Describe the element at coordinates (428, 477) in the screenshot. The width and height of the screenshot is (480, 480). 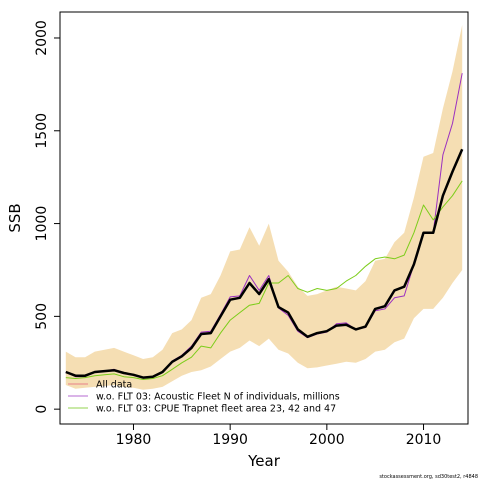
I see `credit-text: stockassessment.org, sd30test2, r4848` at that location.